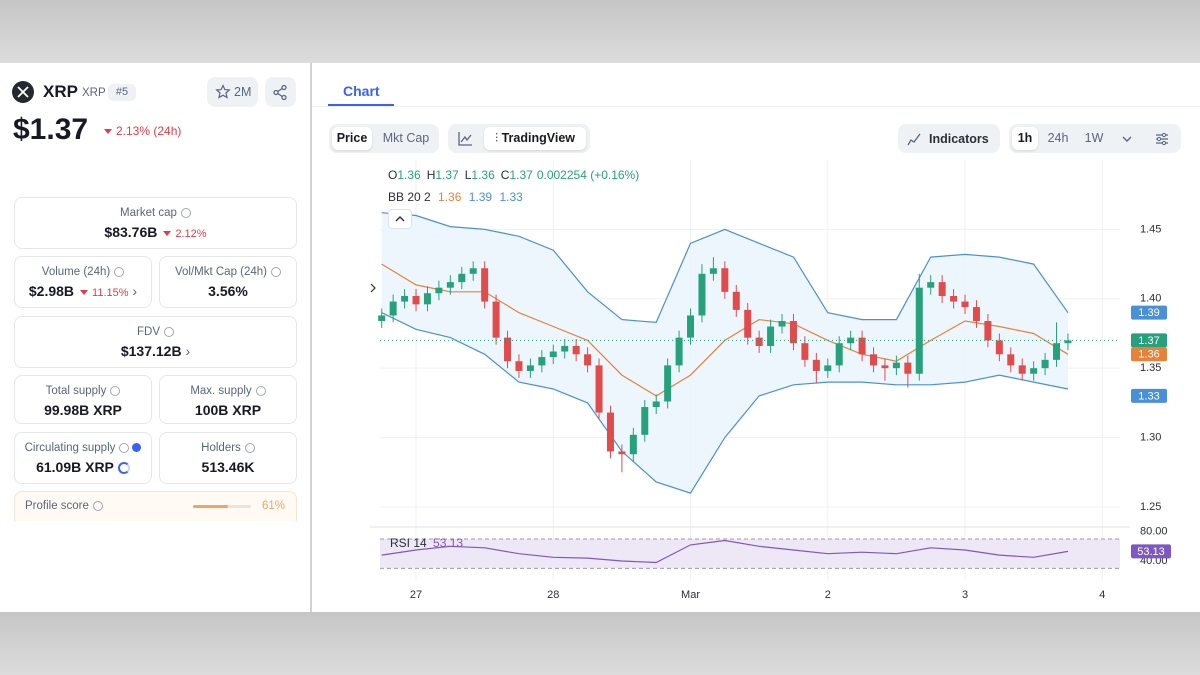 The width and height of the screenshot is (1200, 675). What do you see at coordinates (1150, 229) in the screenshot?
I see `y-tick-label: 1.45` at bounding box center [1150, 229].